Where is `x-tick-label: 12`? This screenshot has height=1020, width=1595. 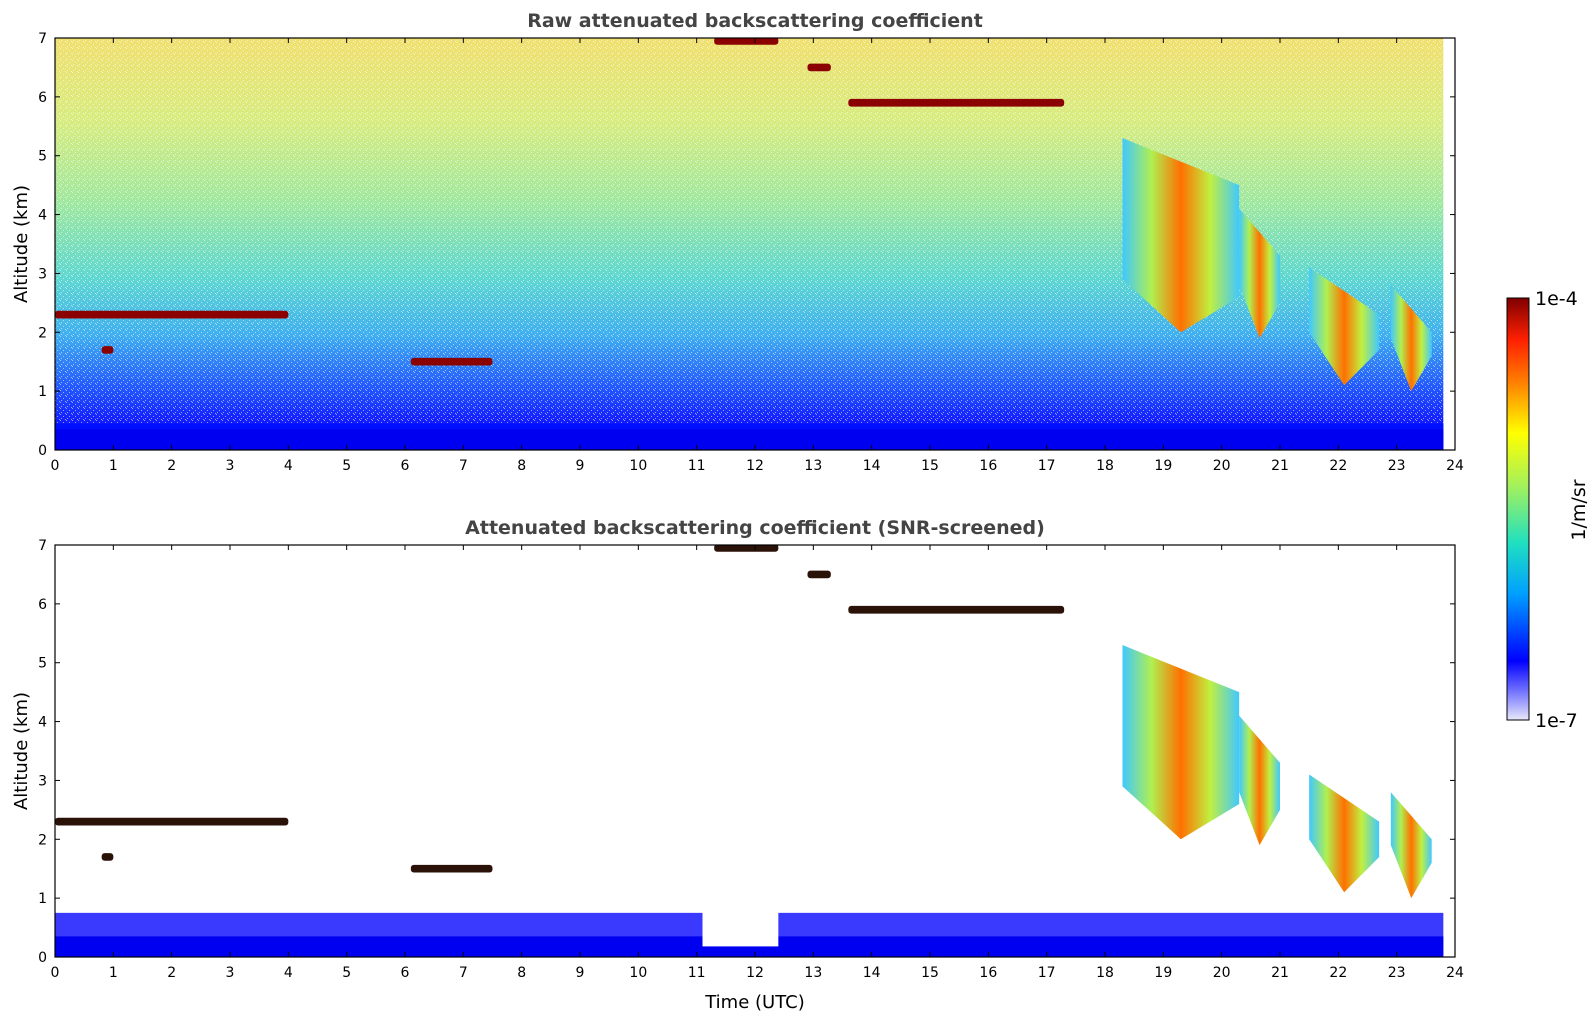
x-tick-label: 12 is located at coordinates (755, 973).